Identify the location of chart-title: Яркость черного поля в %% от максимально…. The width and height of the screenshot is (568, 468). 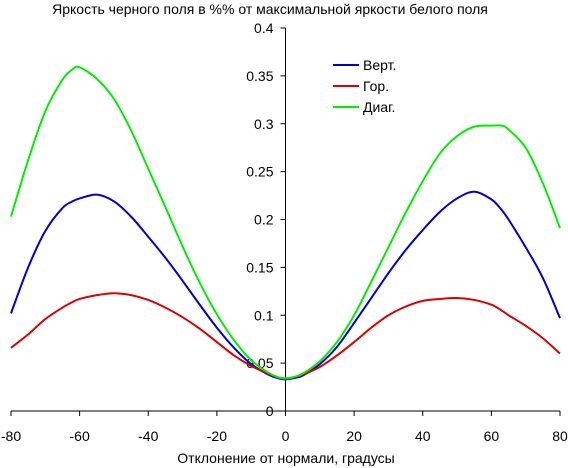
(270, 9).